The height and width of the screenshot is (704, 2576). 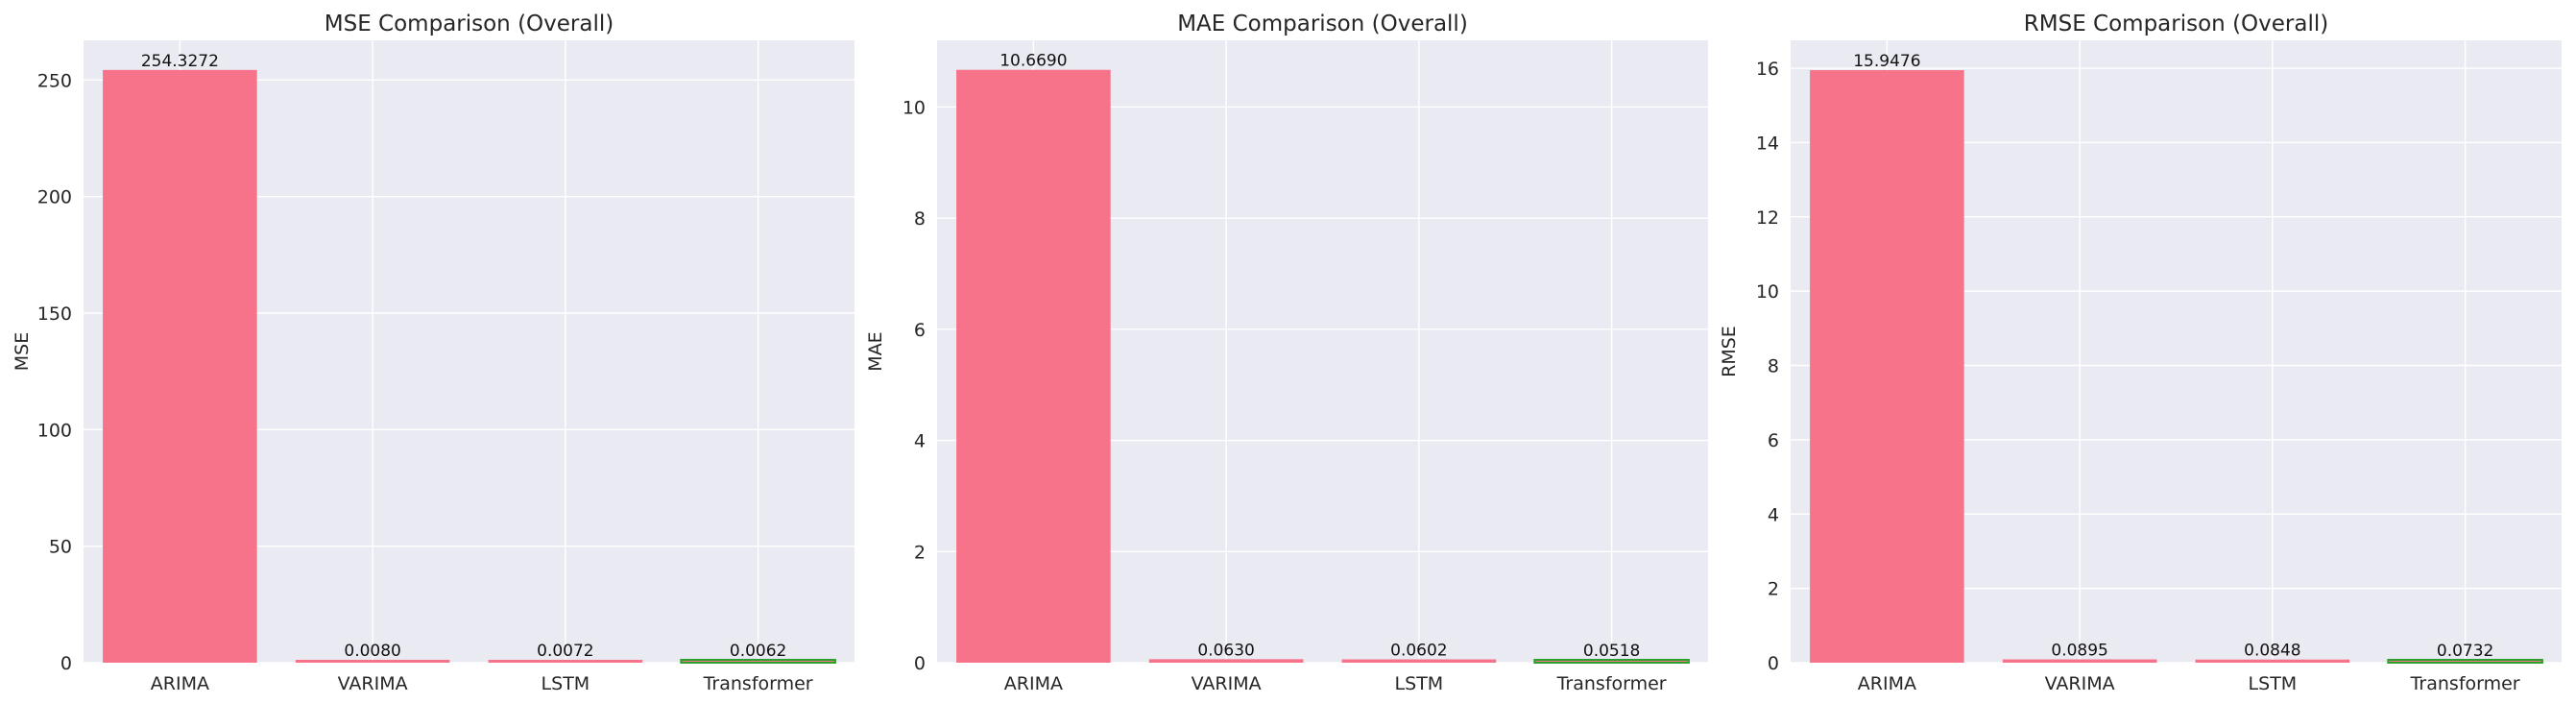 What do you see at coordinates (1225, 651) in the screenshot?
I see `value-label-varima: 0.0630` at bounding box center [1225, 651].